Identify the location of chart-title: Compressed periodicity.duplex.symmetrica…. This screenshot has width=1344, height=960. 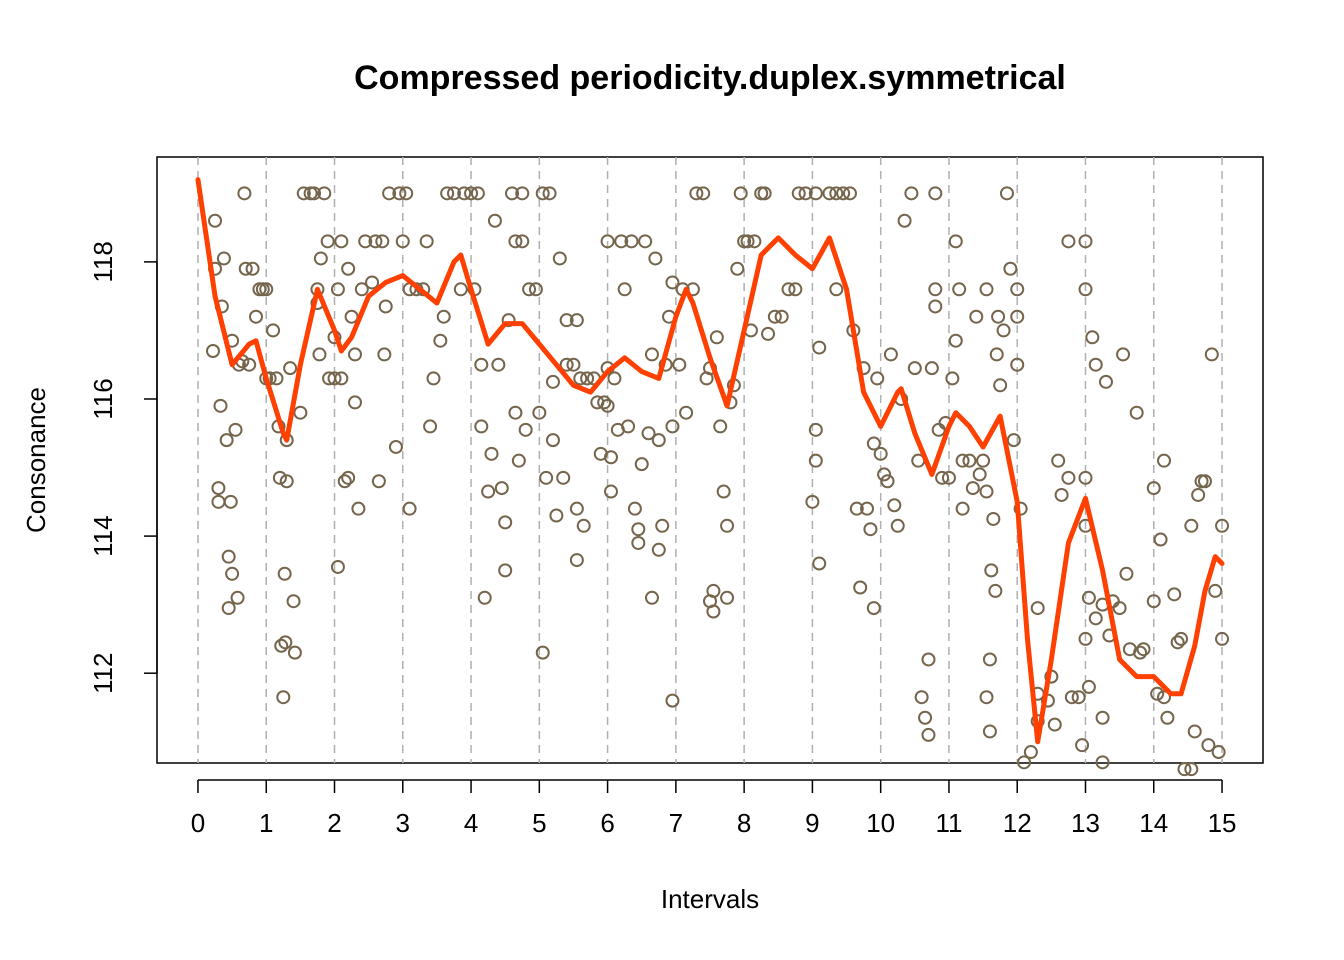
(710, 78).